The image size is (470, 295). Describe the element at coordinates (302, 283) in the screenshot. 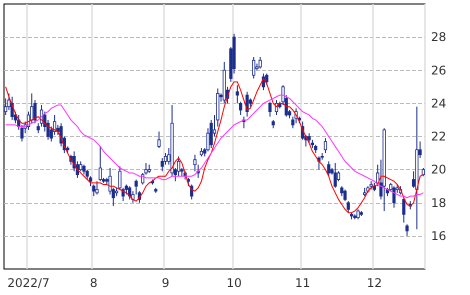

I see `x-tick-label: 11` at that location.